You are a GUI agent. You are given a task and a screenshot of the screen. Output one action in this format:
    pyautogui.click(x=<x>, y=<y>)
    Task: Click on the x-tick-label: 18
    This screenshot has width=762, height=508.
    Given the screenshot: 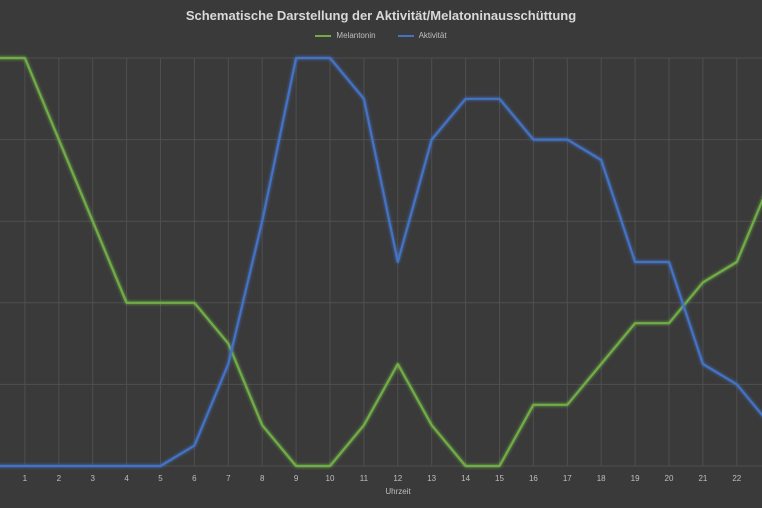 What is the action you would take?
    pyautogui.click(x=601, y=478)
    